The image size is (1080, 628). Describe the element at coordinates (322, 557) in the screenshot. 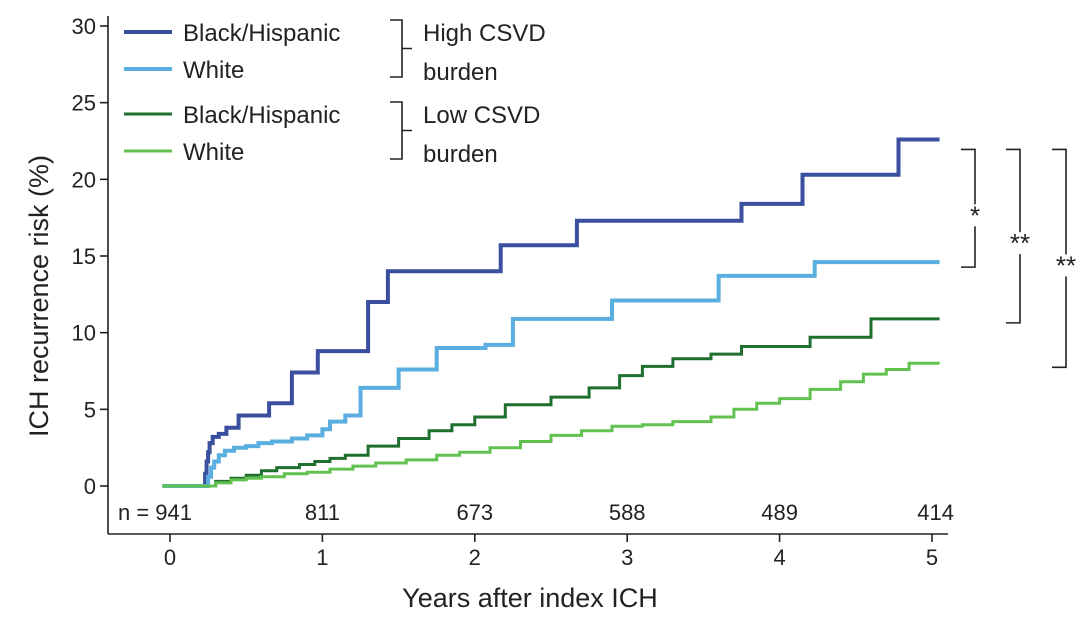

I see `x-tick-label: 1` at that location.